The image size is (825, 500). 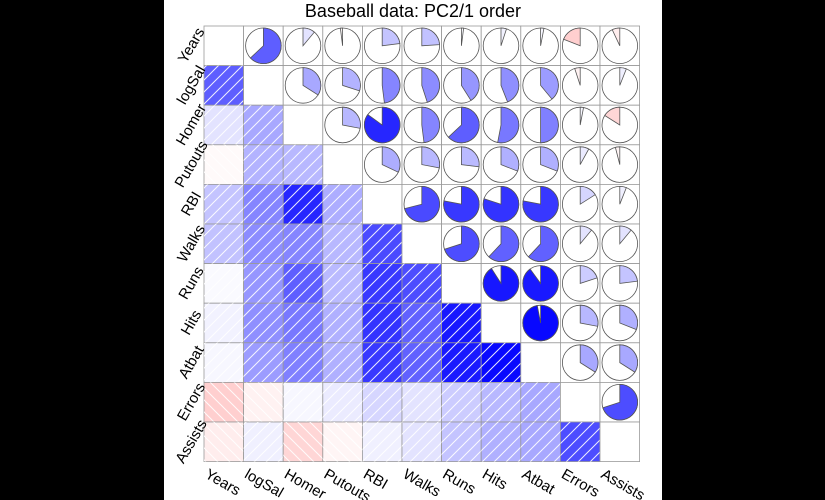 I want to click on pie-slice-cell-runs-hits, so click(x=501, y=283).